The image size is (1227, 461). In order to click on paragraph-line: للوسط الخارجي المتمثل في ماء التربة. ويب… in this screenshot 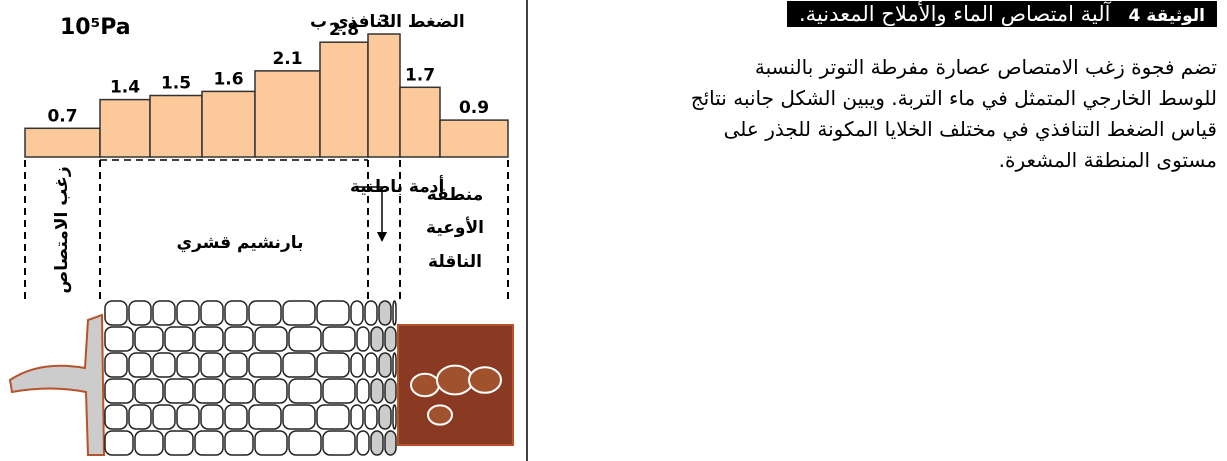, I will do `click(953, 98)`.